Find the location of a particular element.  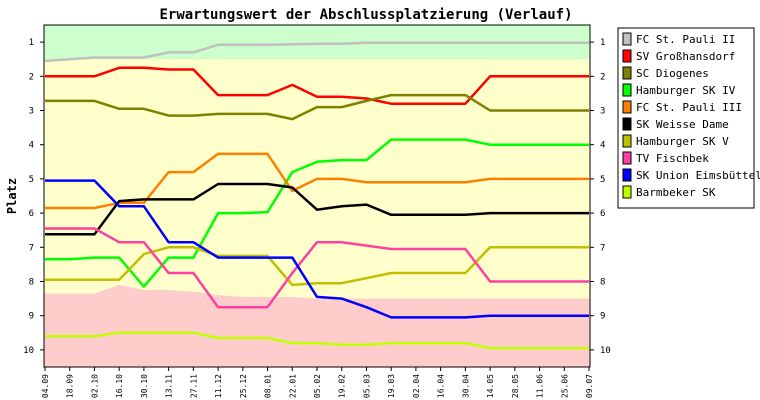

x-tick-label: 28.05 is located at coordinates (515, 386).